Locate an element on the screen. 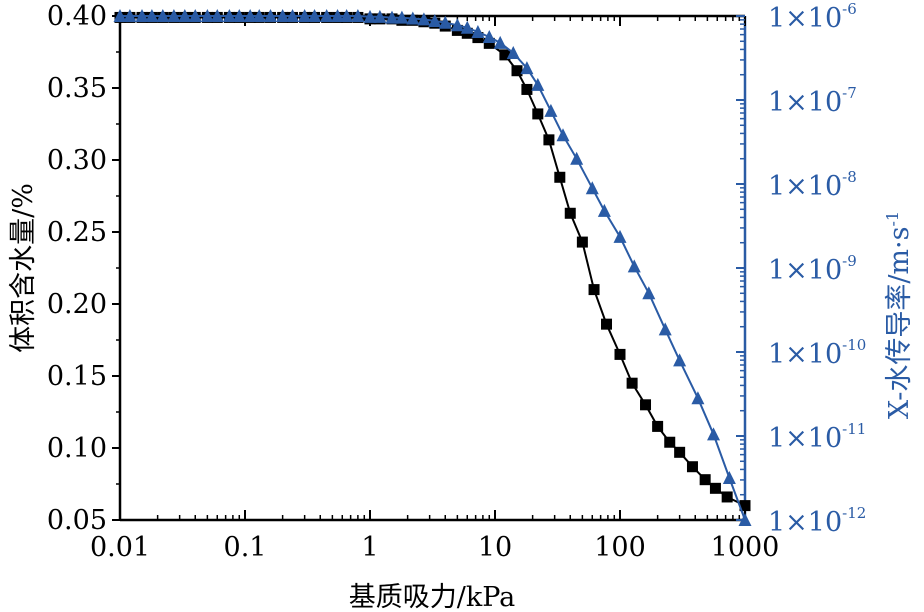 The image size is (924, 612). y-right-tick-label: 1×10⁻⁶ is located at coordinates (812, 17).